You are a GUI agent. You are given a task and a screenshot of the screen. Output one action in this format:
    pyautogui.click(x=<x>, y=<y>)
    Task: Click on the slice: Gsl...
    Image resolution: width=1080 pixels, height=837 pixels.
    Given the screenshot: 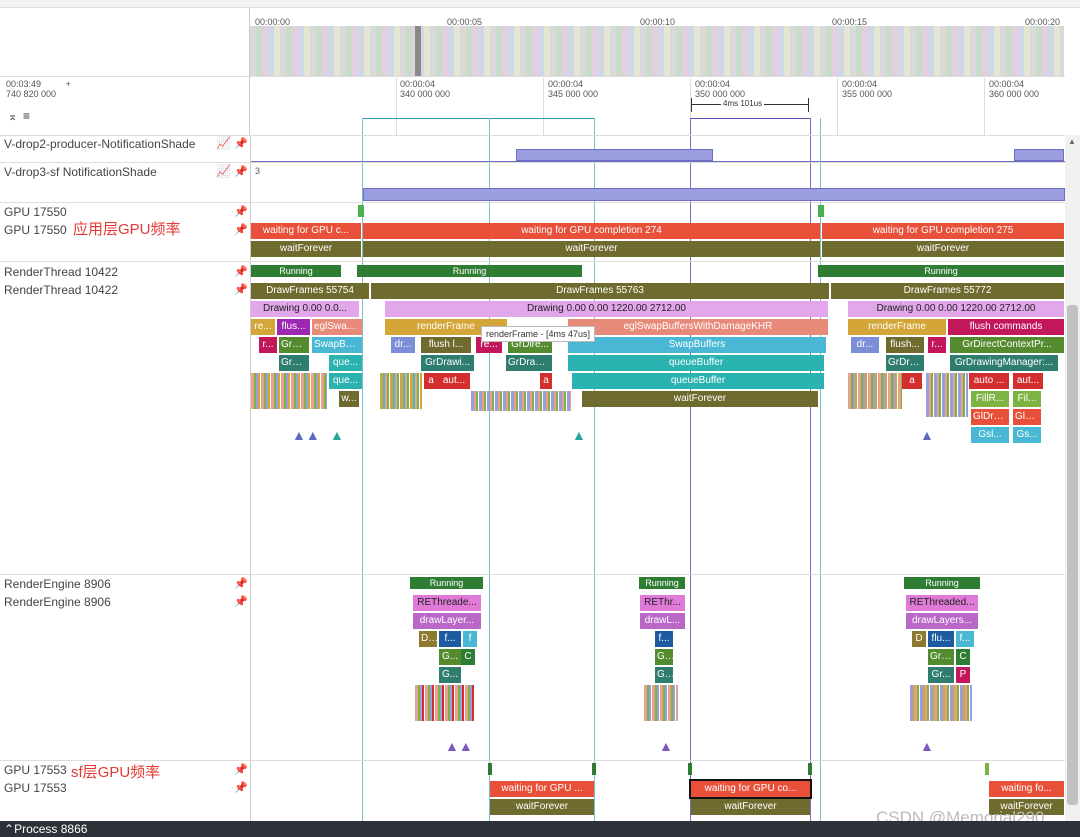 What is the action you would take?
    pyautogui.click(x=990, y=435)
    